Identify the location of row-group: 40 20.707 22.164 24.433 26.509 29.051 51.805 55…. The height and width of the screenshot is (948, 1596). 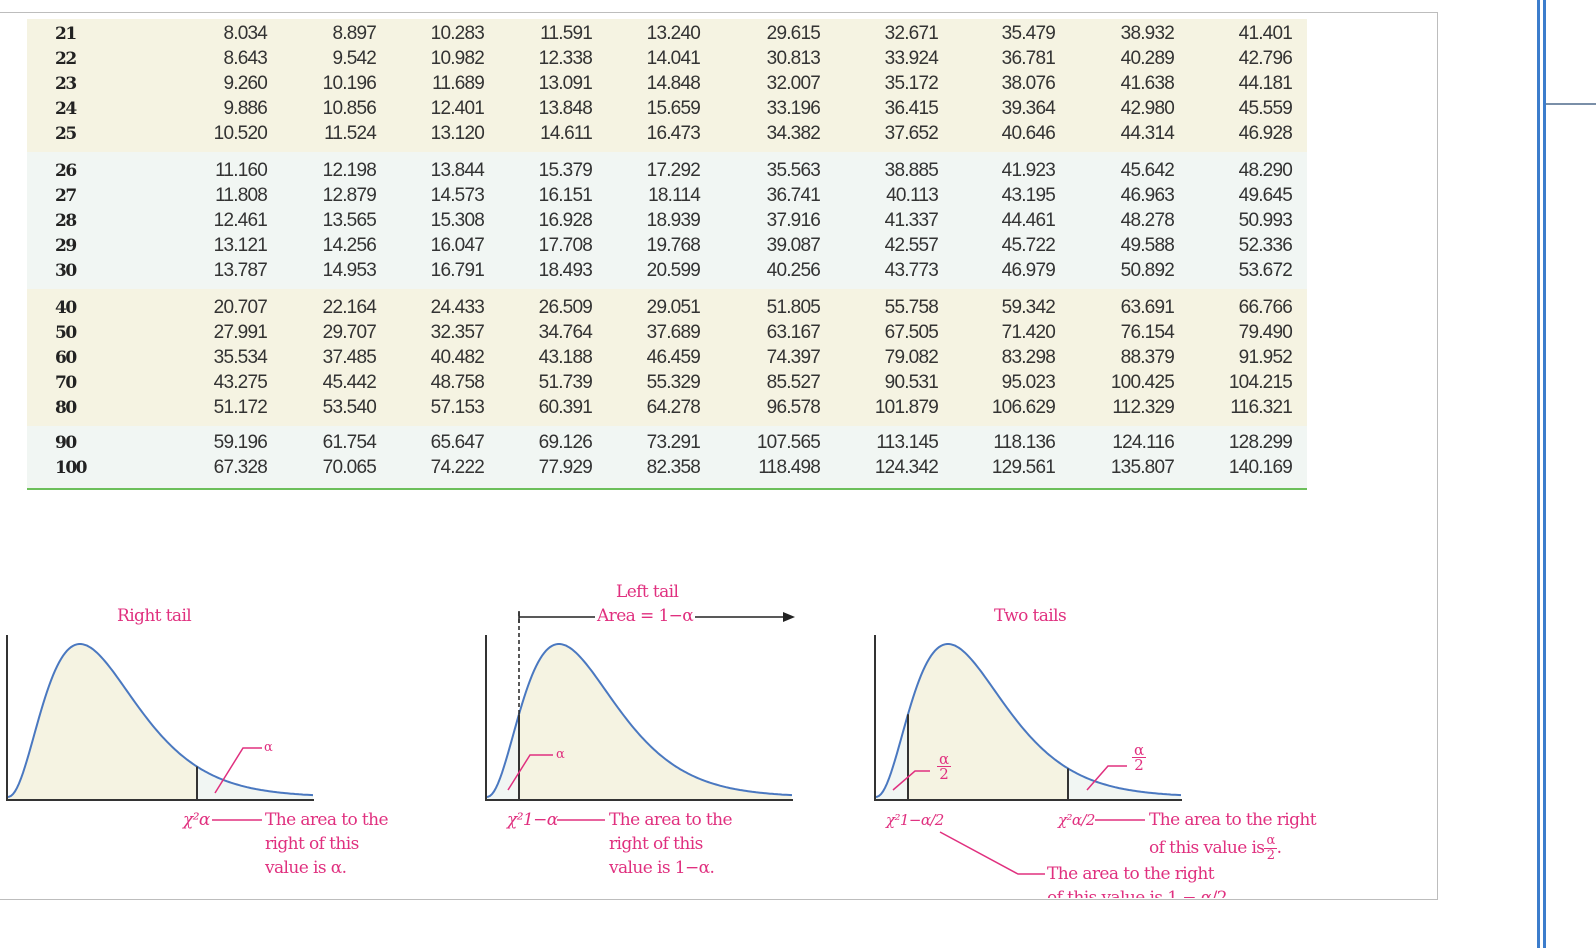
(667, 357).